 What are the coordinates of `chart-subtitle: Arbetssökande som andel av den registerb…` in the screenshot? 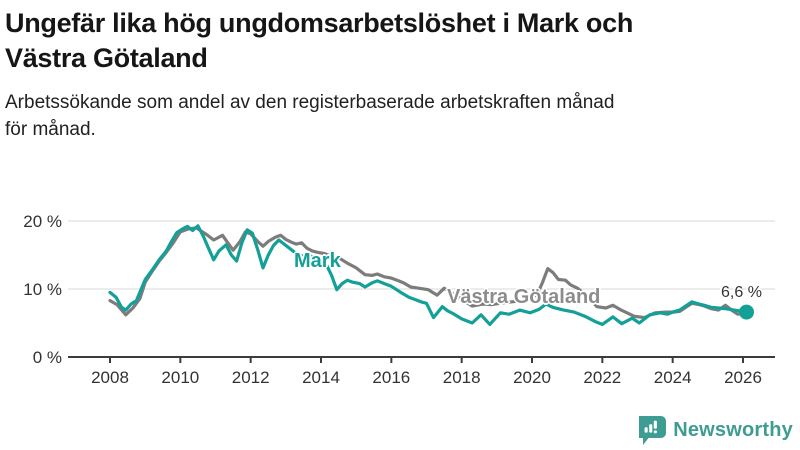 It's located at (310, 116).